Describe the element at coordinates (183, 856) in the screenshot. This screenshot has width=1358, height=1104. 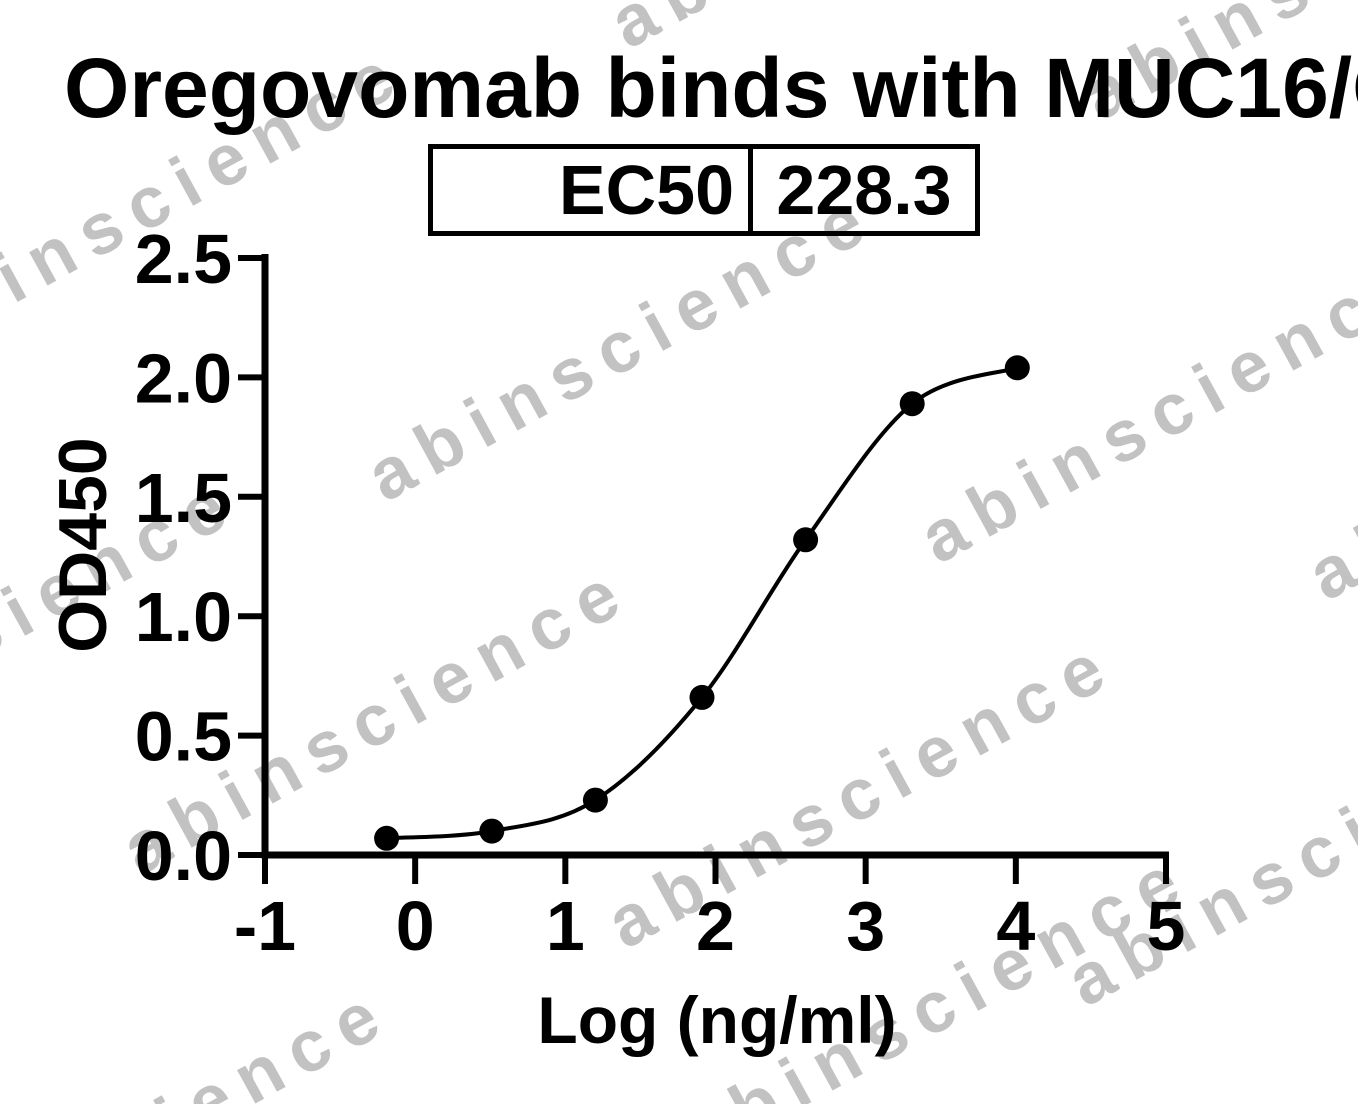
I see `y-tick-label: 0.0` at that location.